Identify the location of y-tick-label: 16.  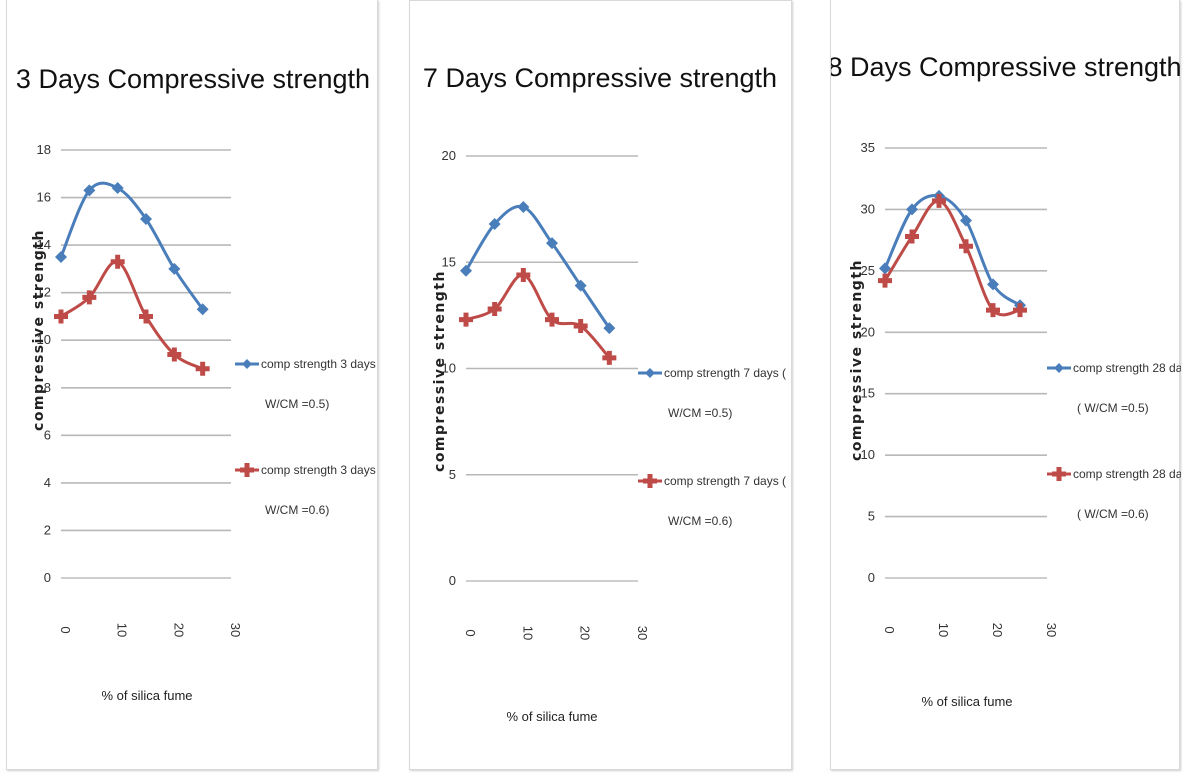
(44, 197).